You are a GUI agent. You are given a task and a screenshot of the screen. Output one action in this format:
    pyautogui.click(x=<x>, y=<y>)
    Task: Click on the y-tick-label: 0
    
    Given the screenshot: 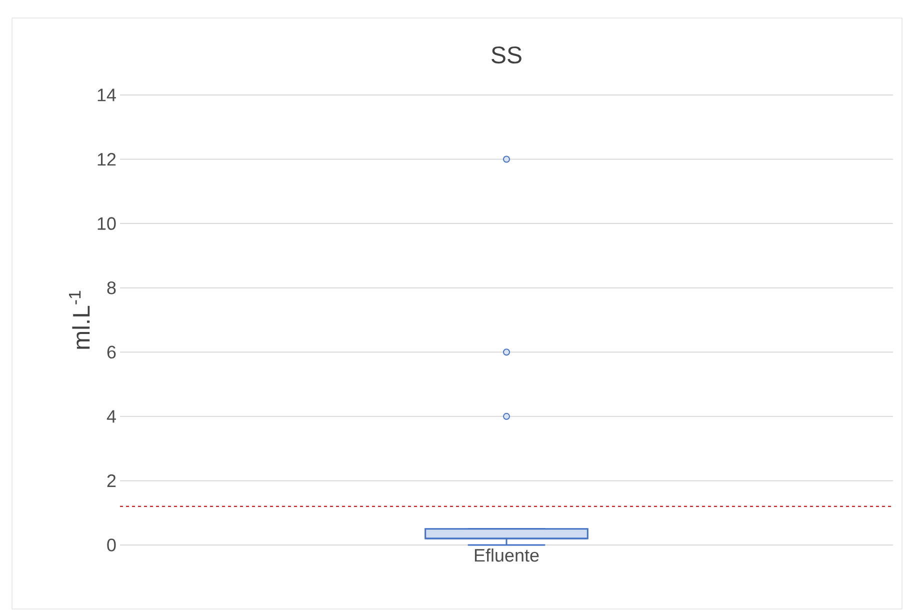 What is the action you would take?
    pyautogui.click(x=111, y=545)
    